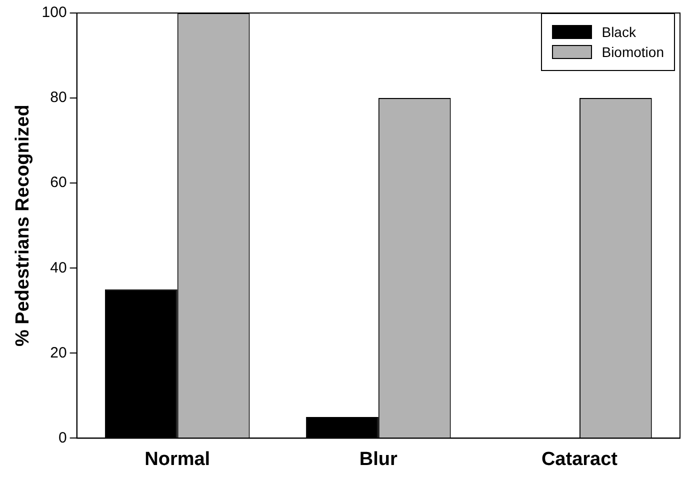 The width and height of the screenshot is (688, 491). Describe the element at coordinates (54, 13) in the screenshot. I see `y-tick-label: 100` at that location.